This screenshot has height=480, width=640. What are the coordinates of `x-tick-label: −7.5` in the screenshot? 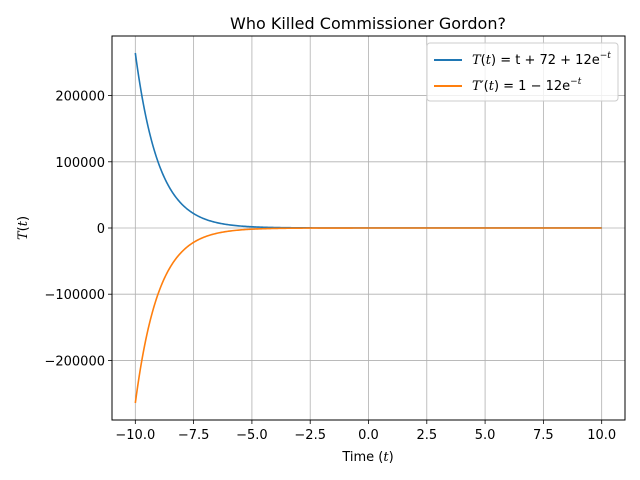 It's located at (194, 435).